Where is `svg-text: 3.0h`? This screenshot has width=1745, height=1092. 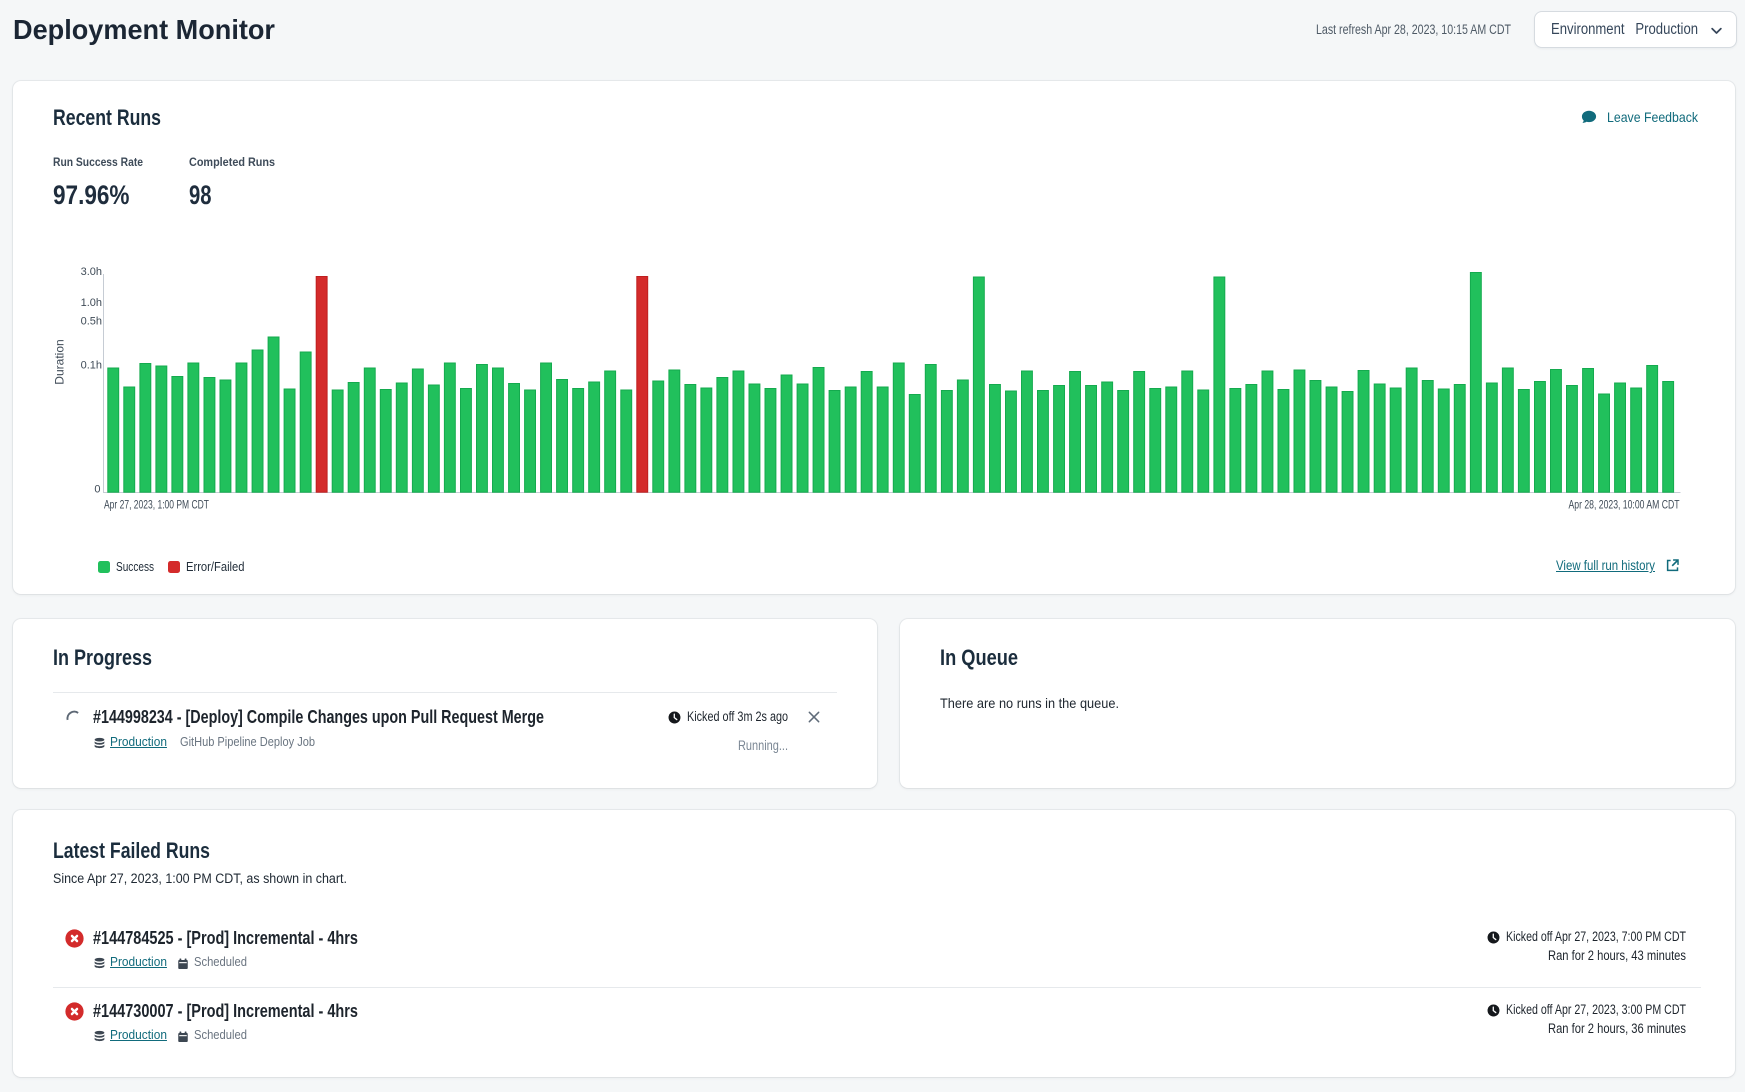 svg-text: 3.0h is located at coordinates (91, 272).